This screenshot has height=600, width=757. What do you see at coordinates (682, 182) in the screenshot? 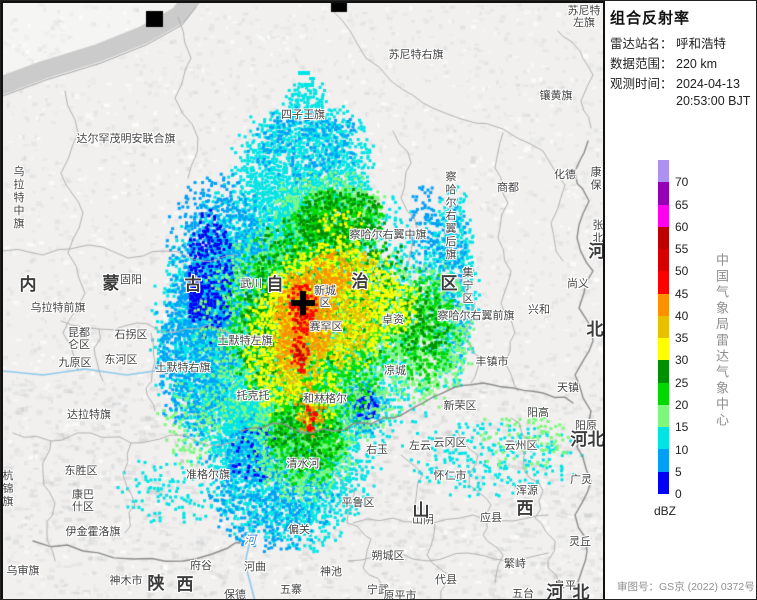
I see `legend-tick: 70` at bounding box center [682, 182].